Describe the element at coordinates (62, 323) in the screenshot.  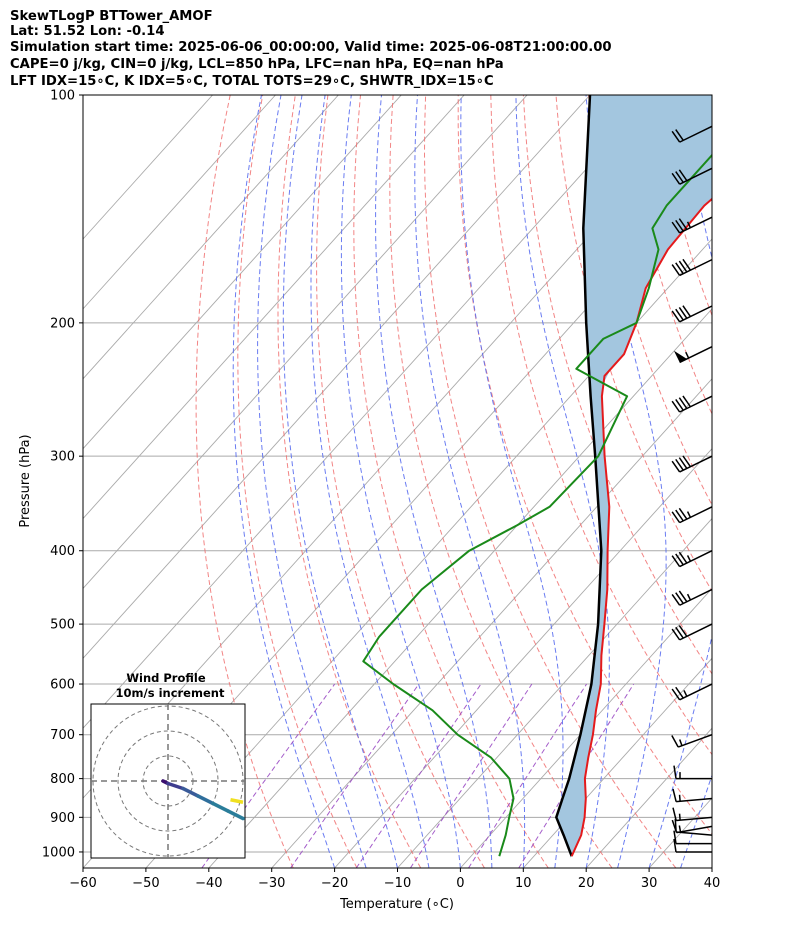
I see `y-tick-label: 200` at that location.